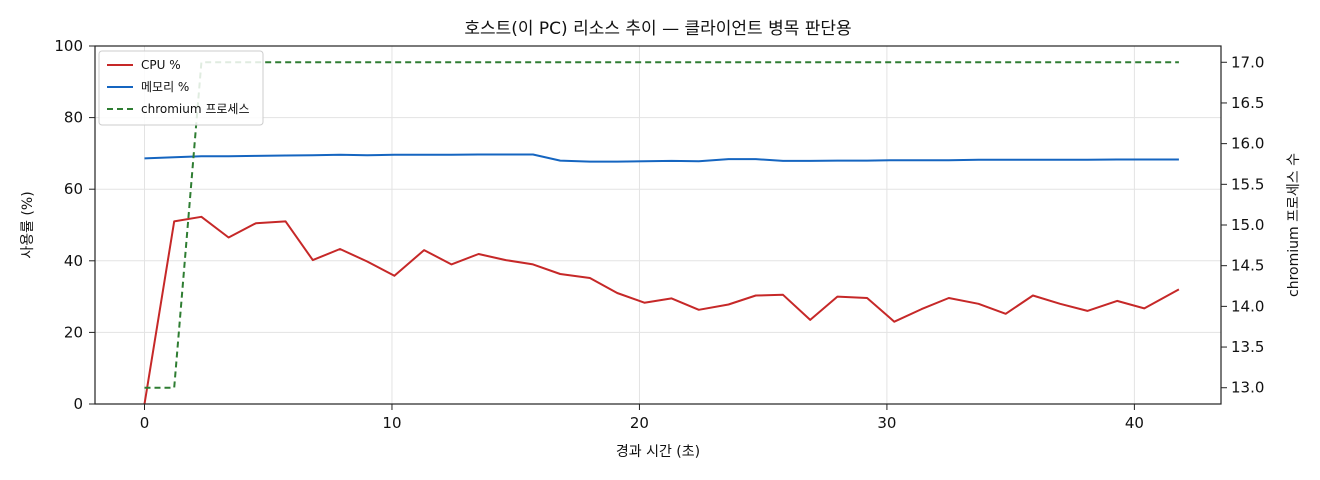  Describe the element at coordinates (1247, 103) in the screenshot. I see `y2-tick-label: 16.5` at that location.